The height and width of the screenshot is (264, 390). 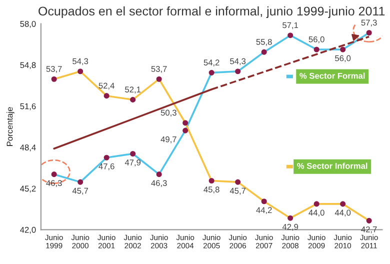 What do you see at coordinates (369, 23) in the screenshot?
I see `data-label: 57,3` at bounding box center [369, 23].